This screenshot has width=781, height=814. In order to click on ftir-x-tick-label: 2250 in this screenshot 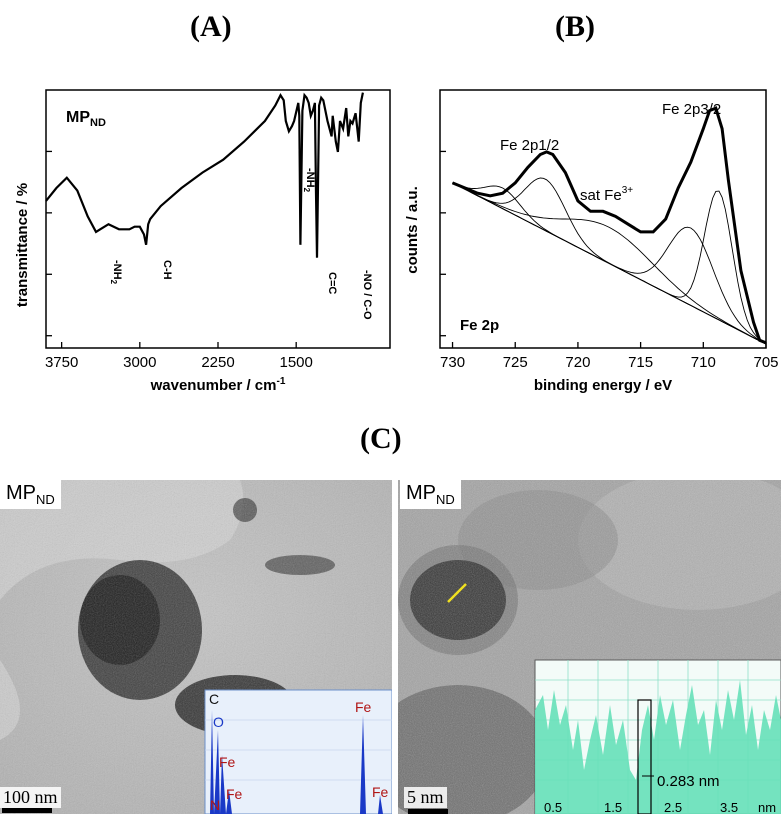, I will do `click(217, 362)`.